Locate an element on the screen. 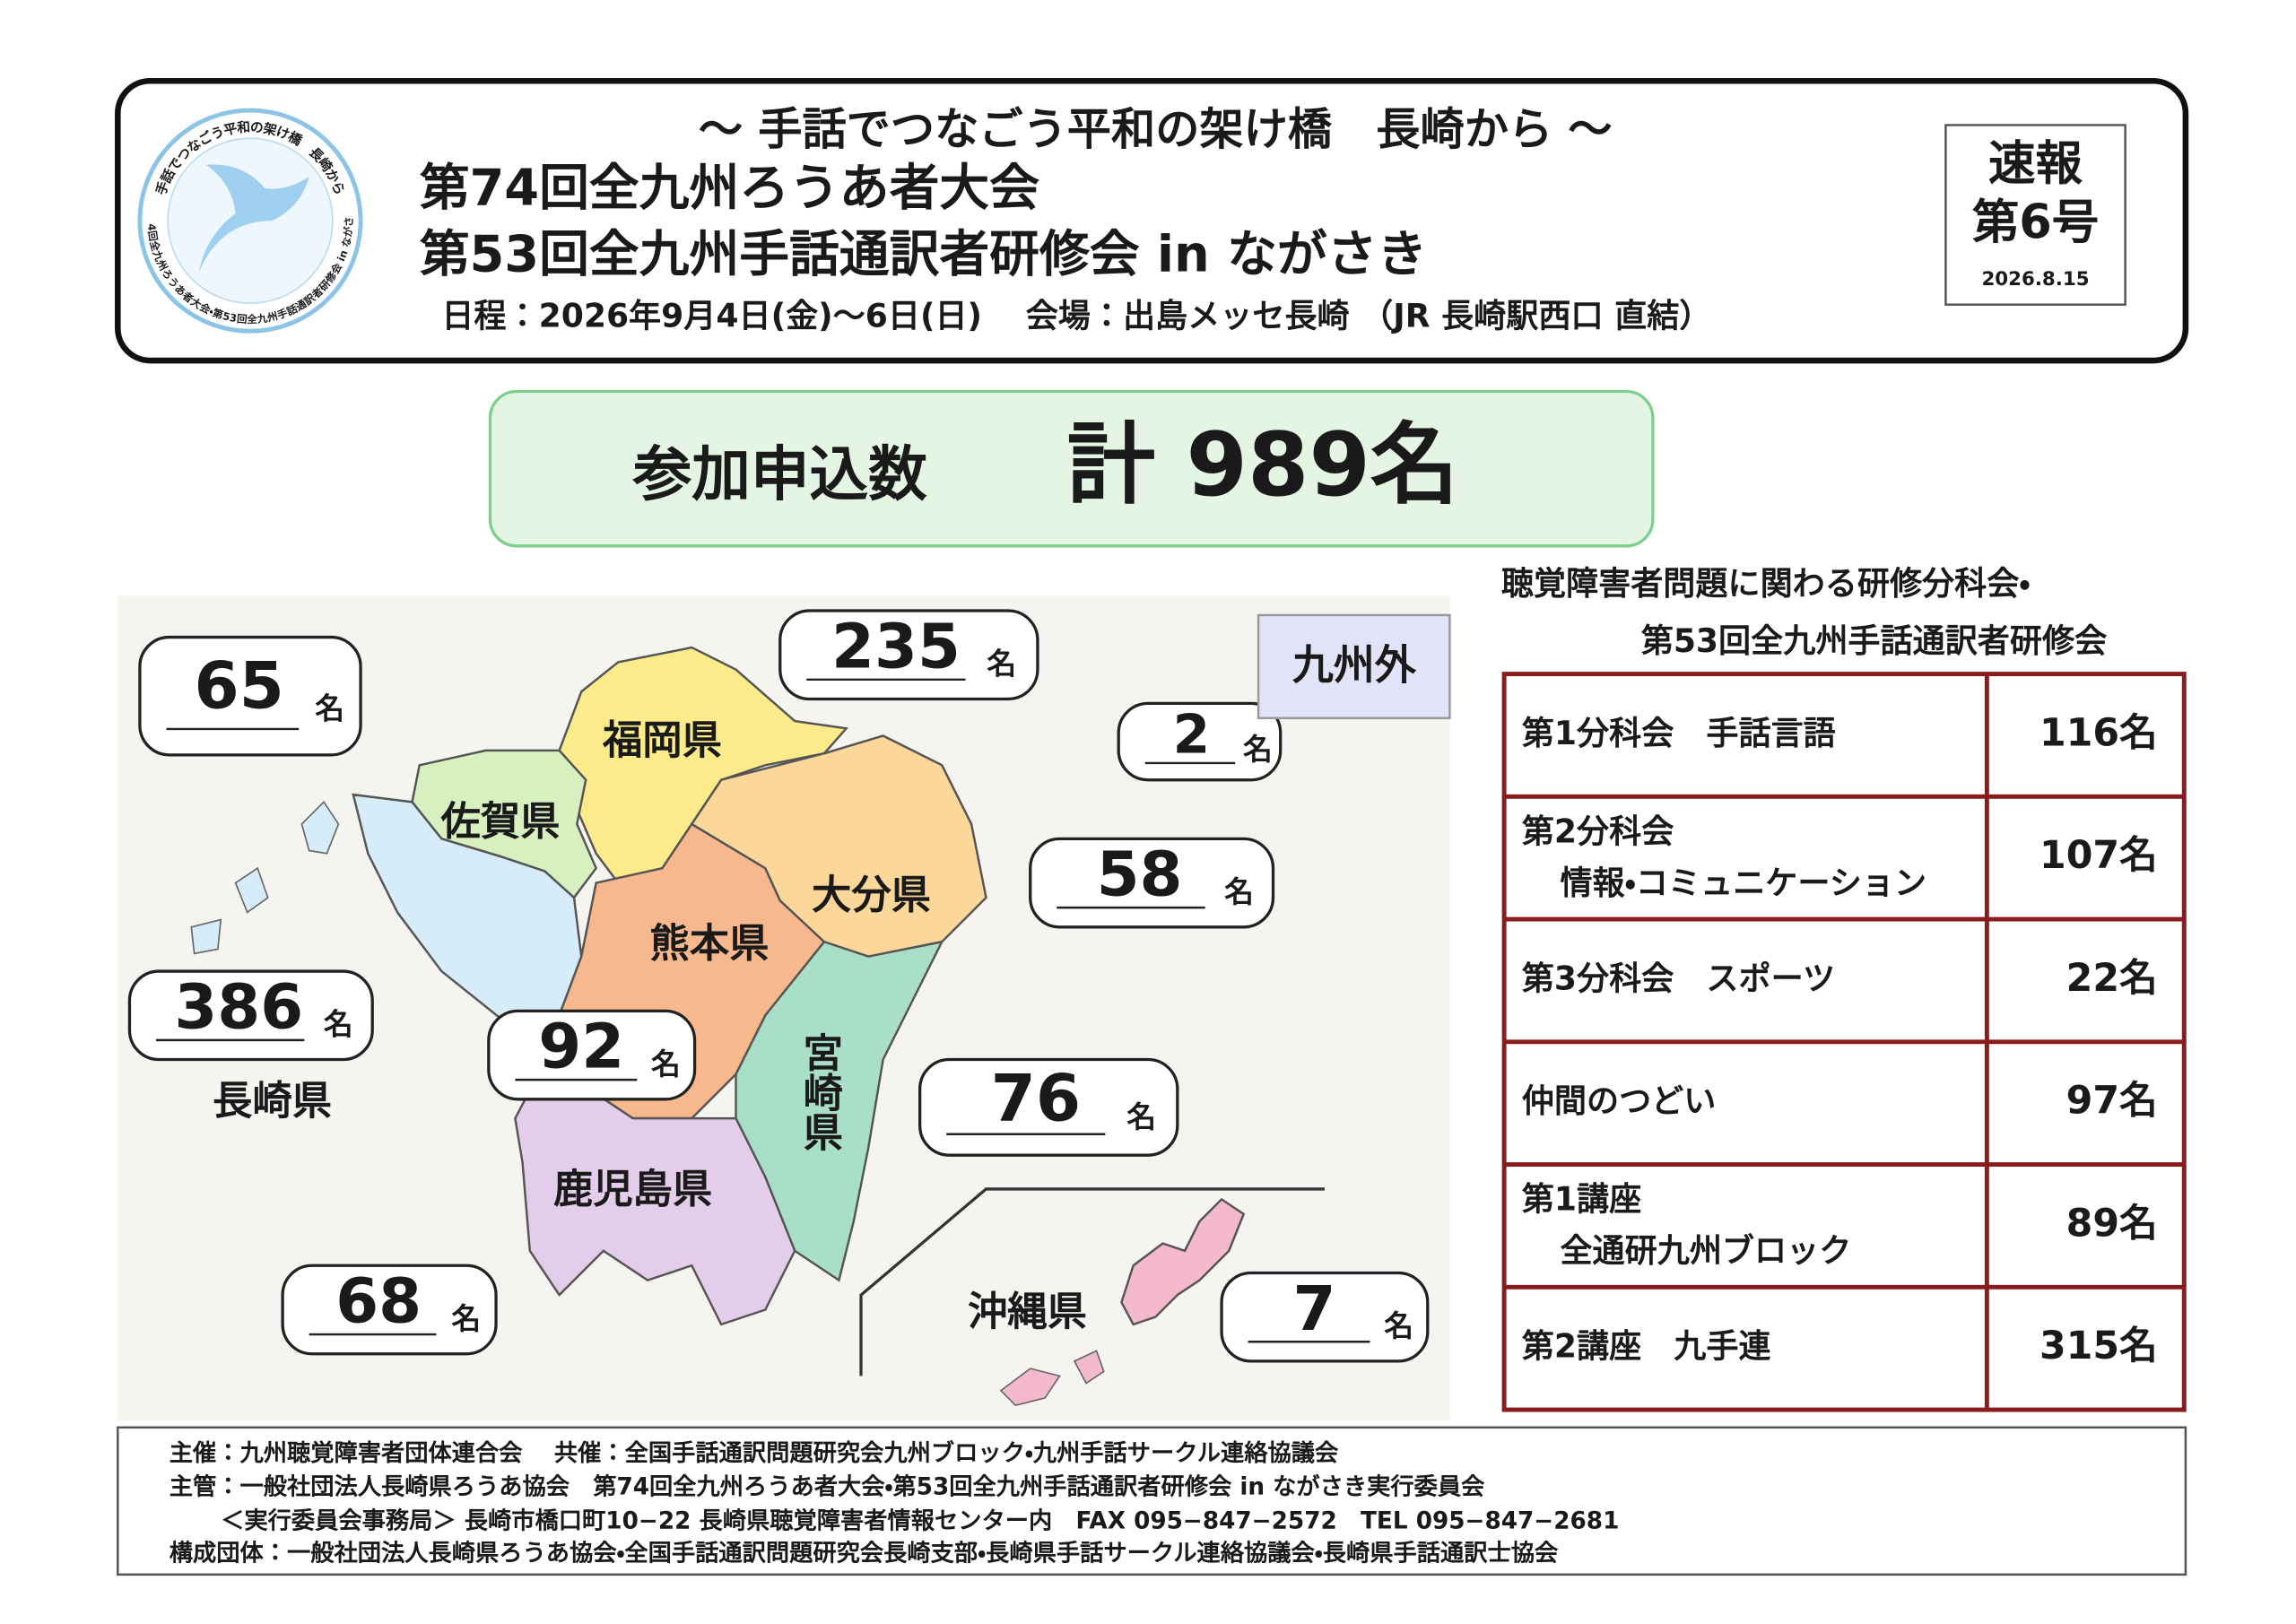 The height and width of the screenshot is (1624, 2296). total-box is located at coordinates (1071, 468).